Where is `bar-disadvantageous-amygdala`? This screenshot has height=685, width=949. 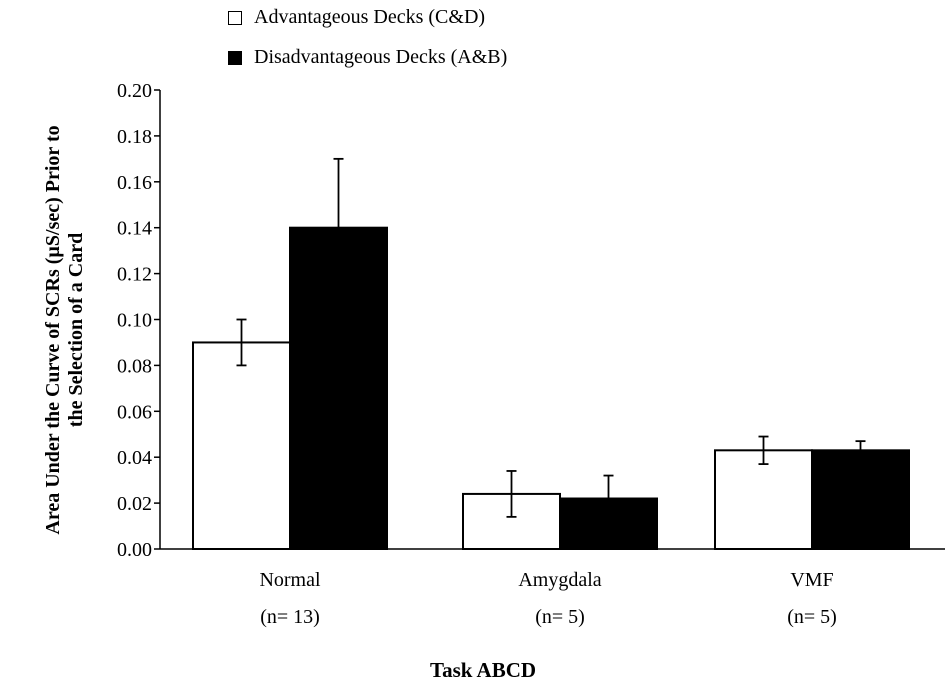
bar-disadvantageous-amygdala is located at coordinates (608, 524).